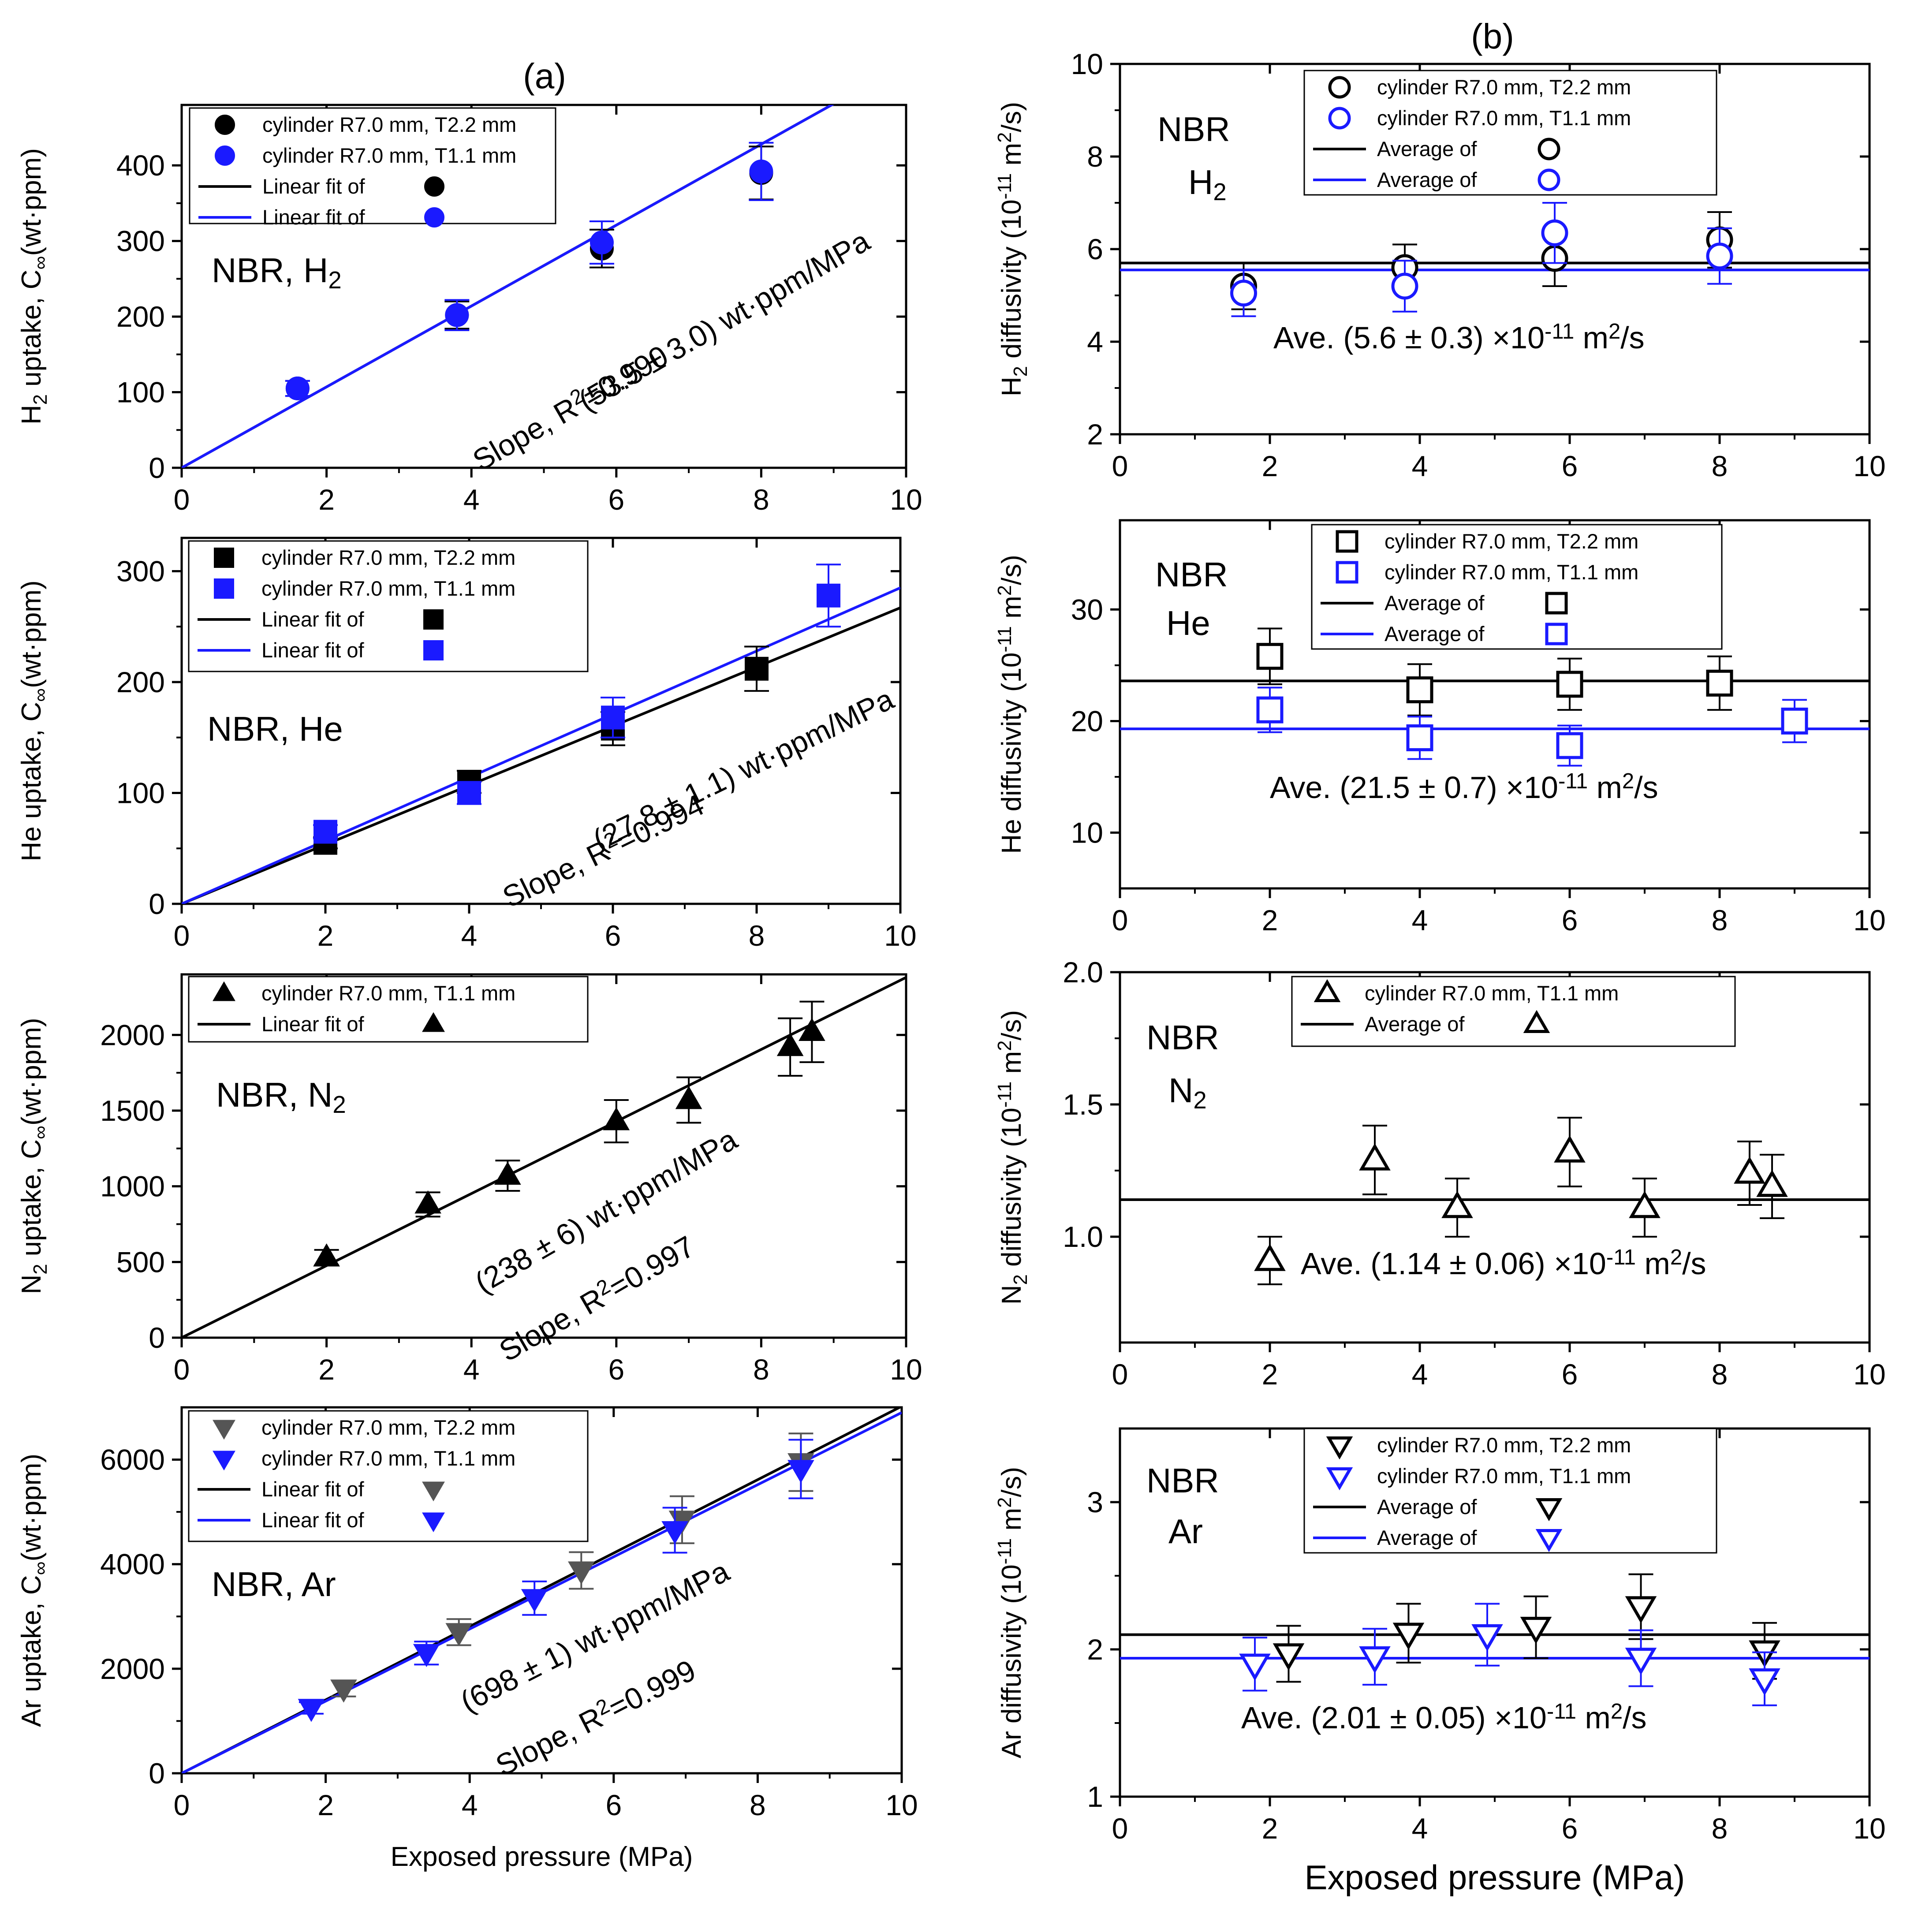 The width and height of the screenshot is (1907, 1932). What do you see at coordinates (1095, 249) in the screenshot?
I see `y-tick-label: 6` at bounding box center [1095, 249].